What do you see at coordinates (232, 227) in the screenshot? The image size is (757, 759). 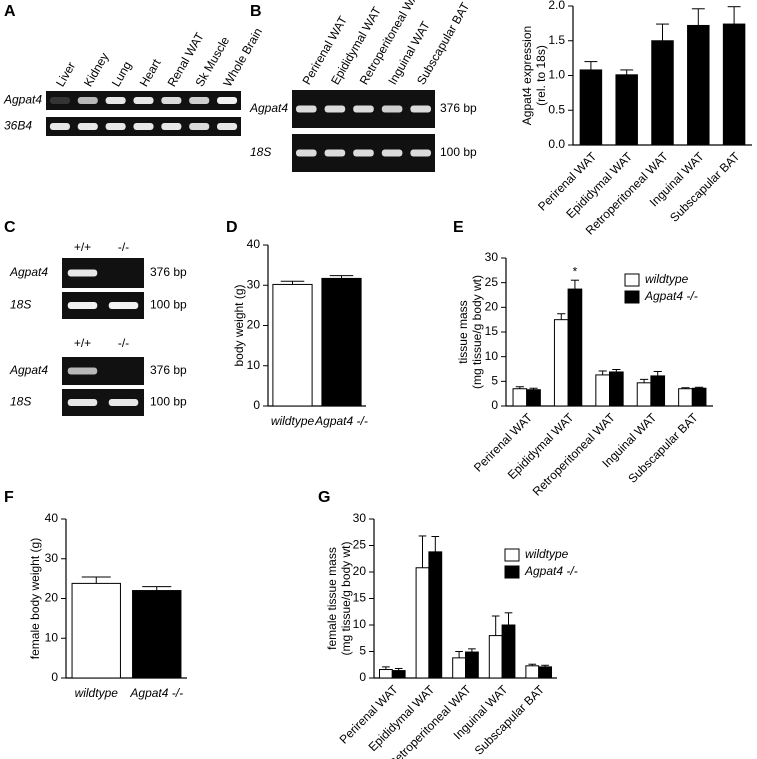 I see `panel-label: D` at bounding box center [232, 227].